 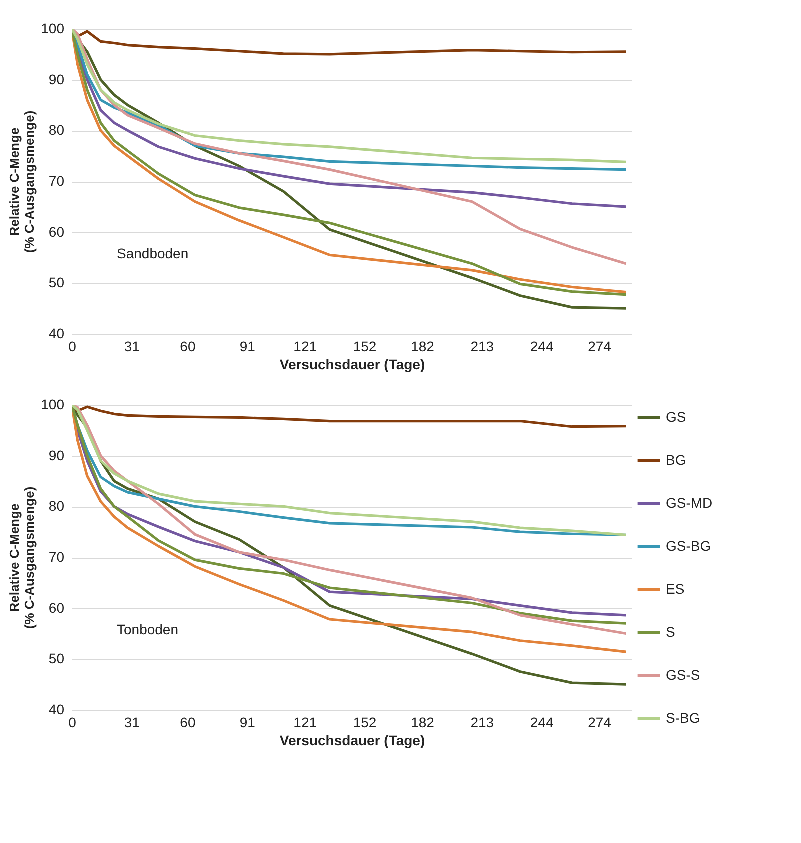 I want to click on legend-label: BG, so click(x=676, y=460).